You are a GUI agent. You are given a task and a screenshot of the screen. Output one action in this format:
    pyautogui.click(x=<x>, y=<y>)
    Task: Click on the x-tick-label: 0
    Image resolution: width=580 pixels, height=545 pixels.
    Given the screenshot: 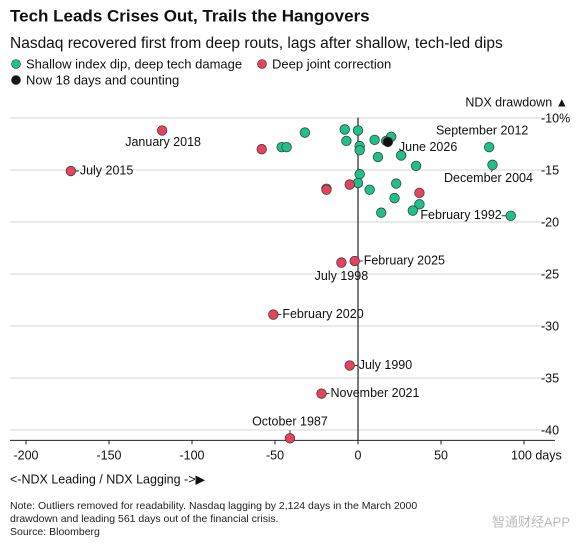 What is the action you would take?
    pyautogui.click(x=358, y=456)
    